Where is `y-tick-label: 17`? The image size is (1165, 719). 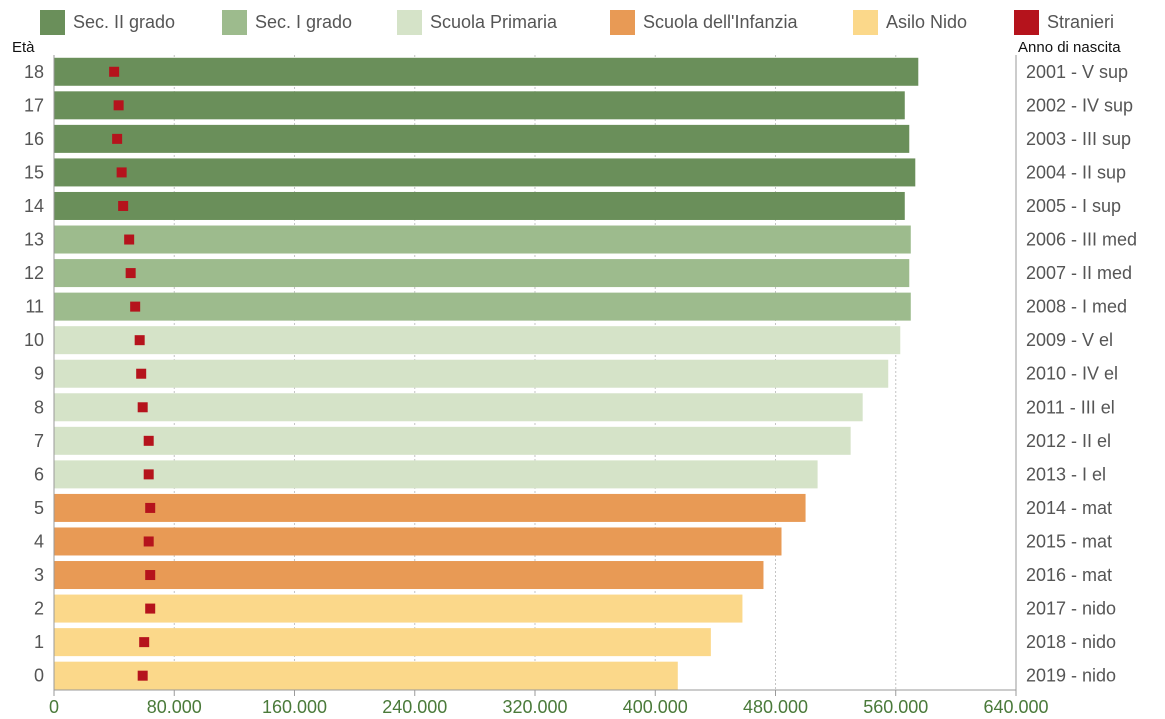
y-tick-label: 17 is located at coordinates (34, 105).